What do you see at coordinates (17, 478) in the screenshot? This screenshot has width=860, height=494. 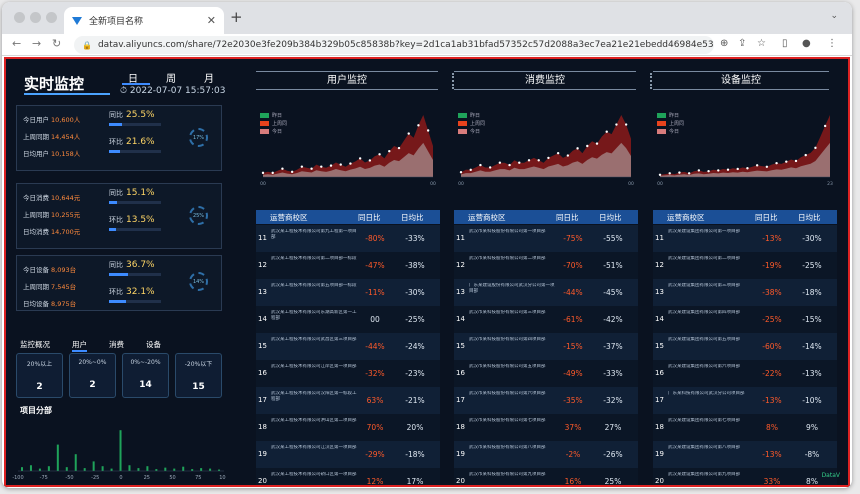 I see `hist-tick: -100` at bounding box center [17, 478].